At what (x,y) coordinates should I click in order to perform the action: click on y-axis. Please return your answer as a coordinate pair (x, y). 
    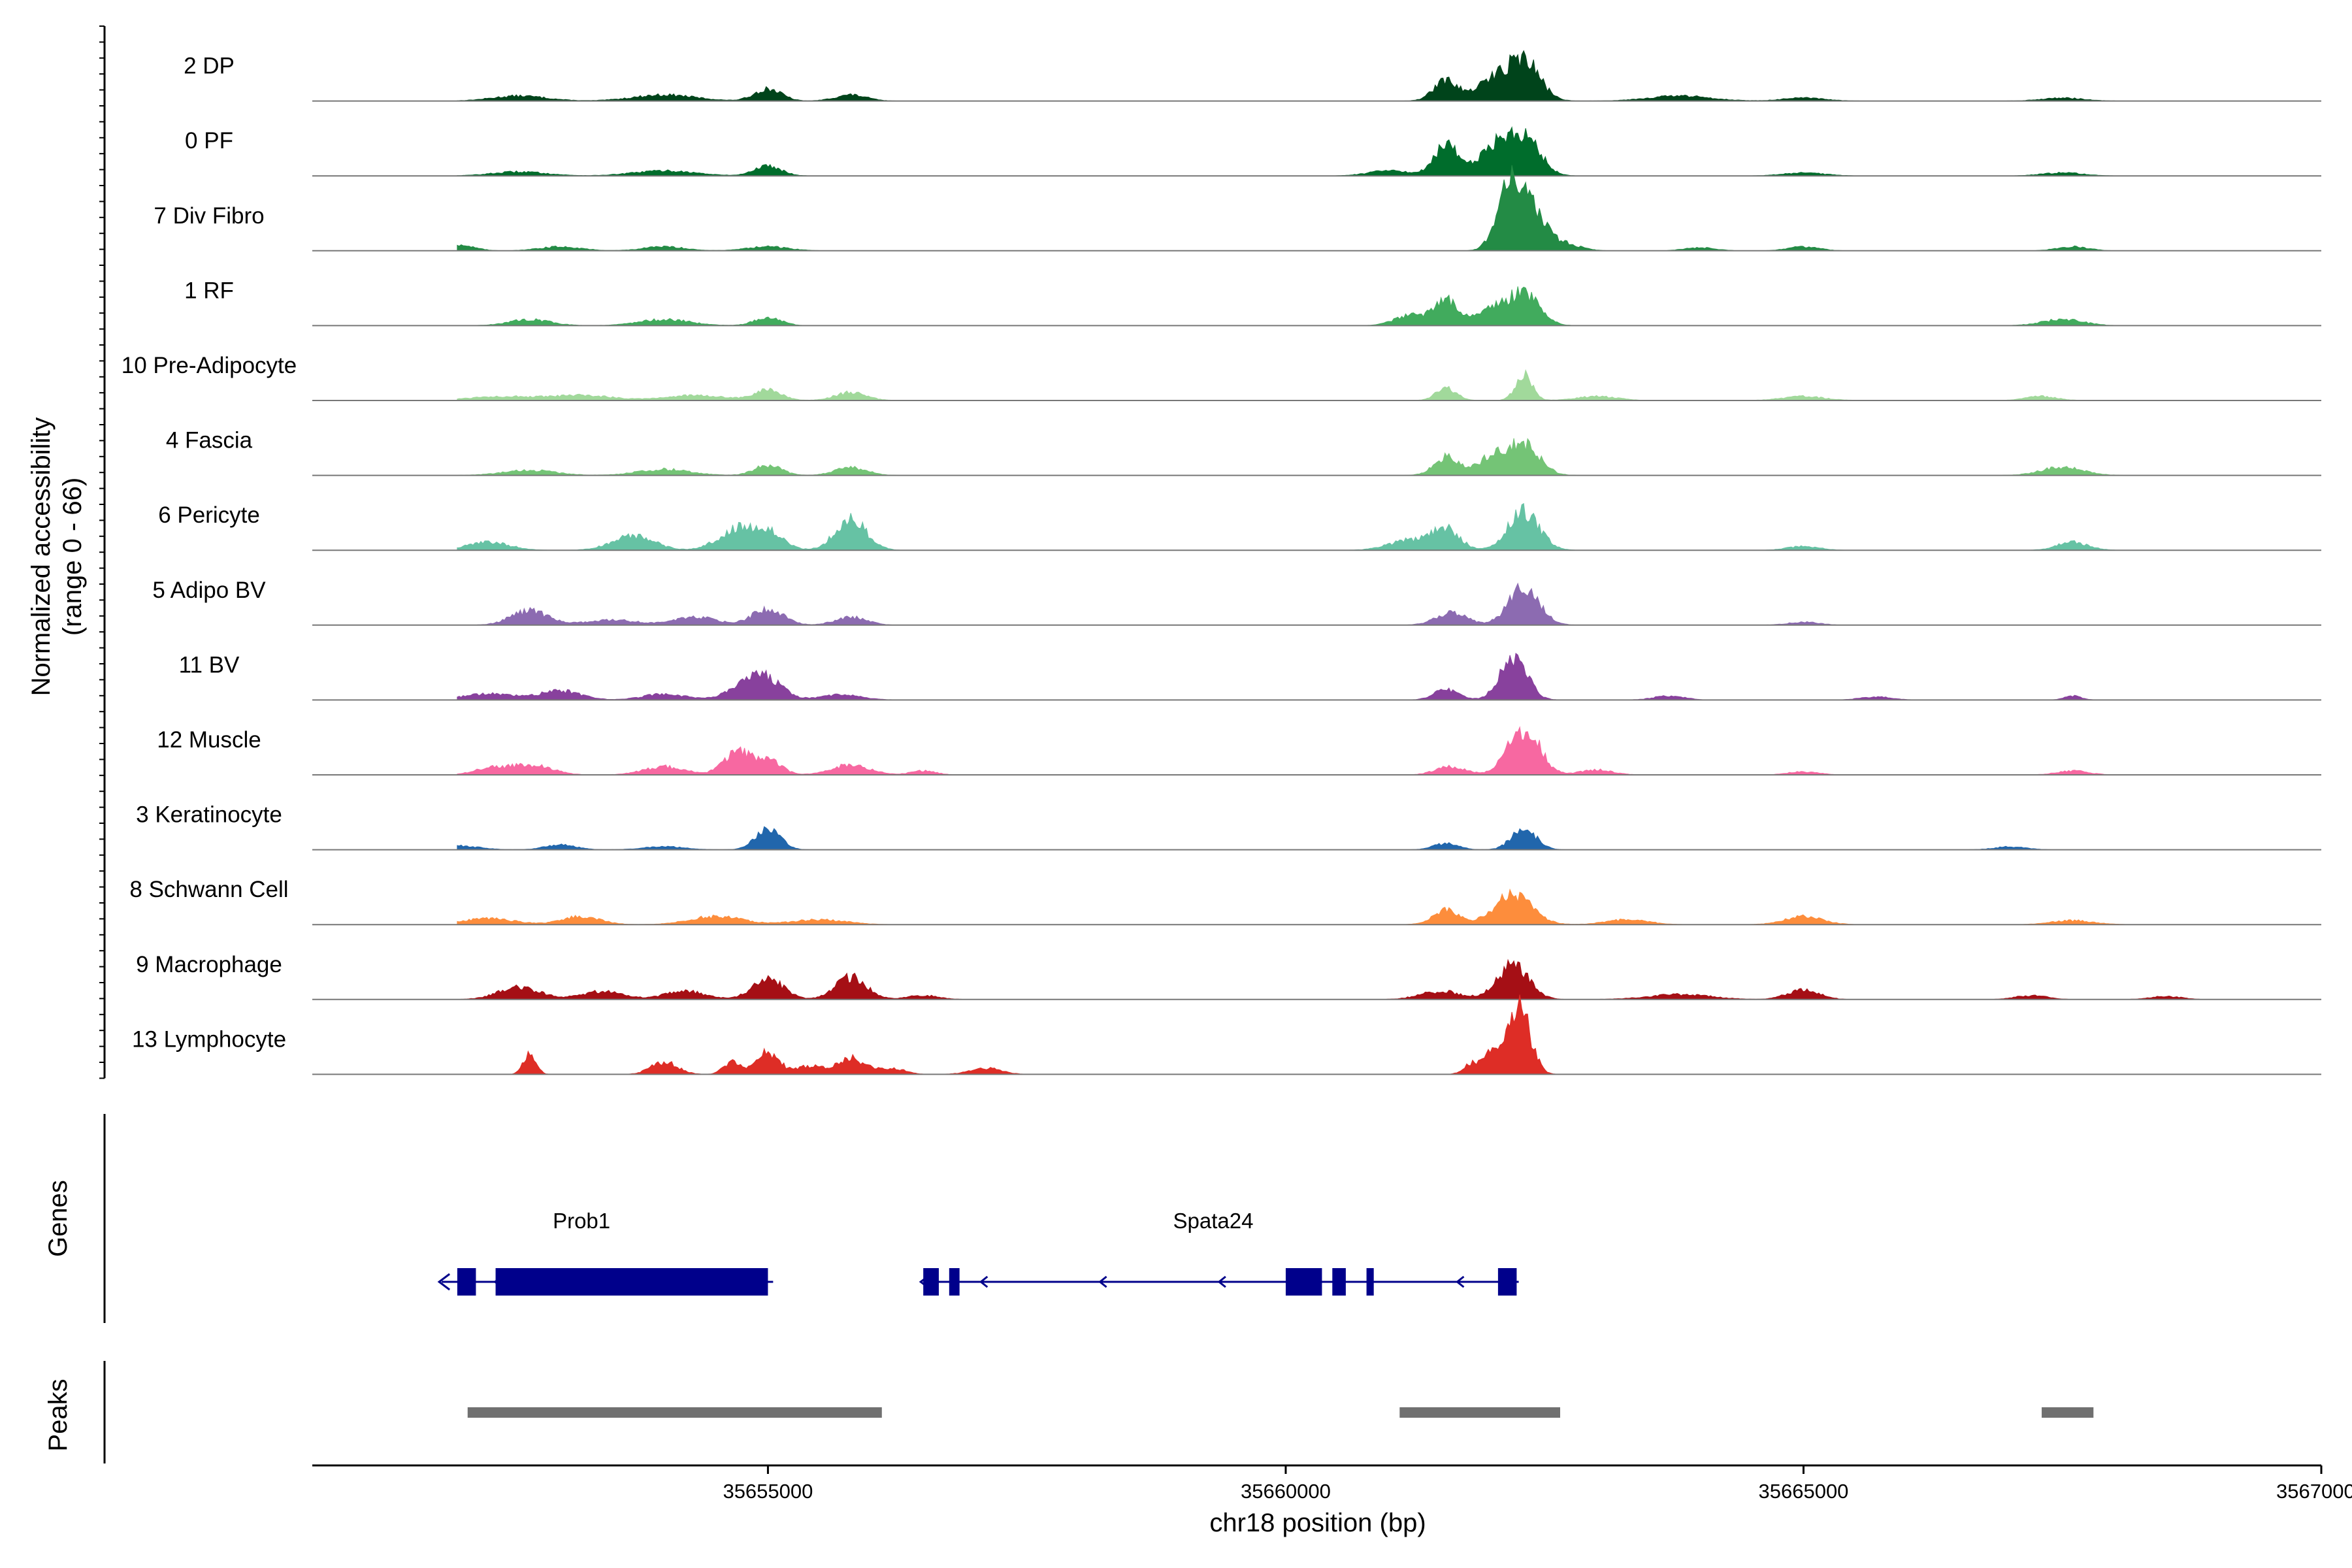
    Looking at the image, I should click on (102, 744).